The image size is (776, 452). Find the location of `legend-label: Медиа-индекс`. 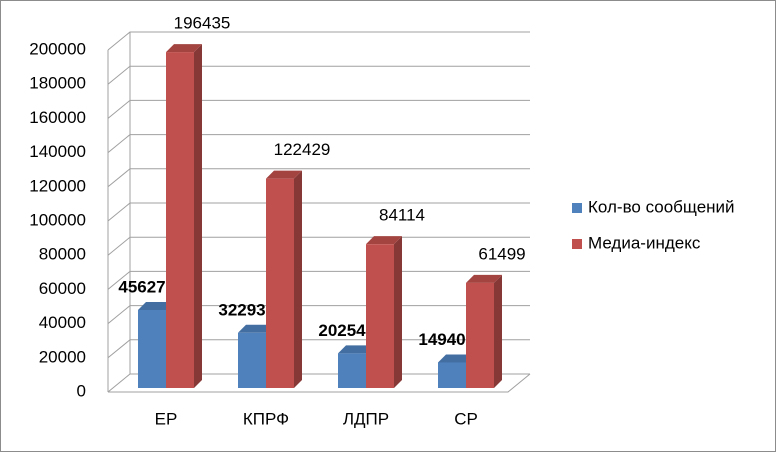

legend-label: Медиа-индекс is located at coordinates (644, 242).